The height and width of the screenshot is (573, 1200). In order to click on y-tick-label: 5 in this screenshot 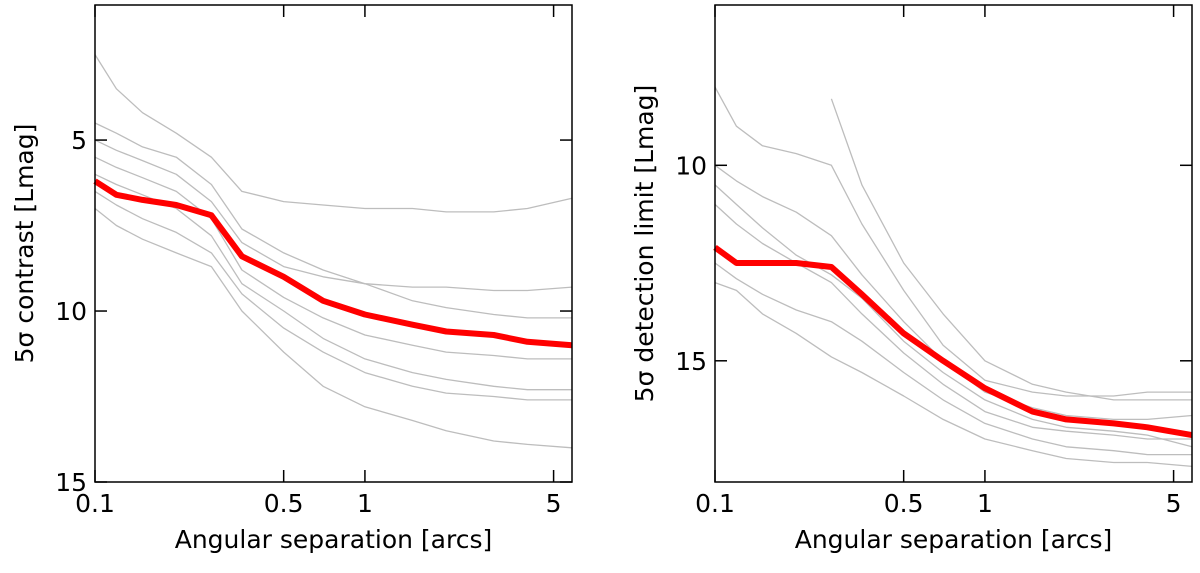, I will do `click(79, 140)`.